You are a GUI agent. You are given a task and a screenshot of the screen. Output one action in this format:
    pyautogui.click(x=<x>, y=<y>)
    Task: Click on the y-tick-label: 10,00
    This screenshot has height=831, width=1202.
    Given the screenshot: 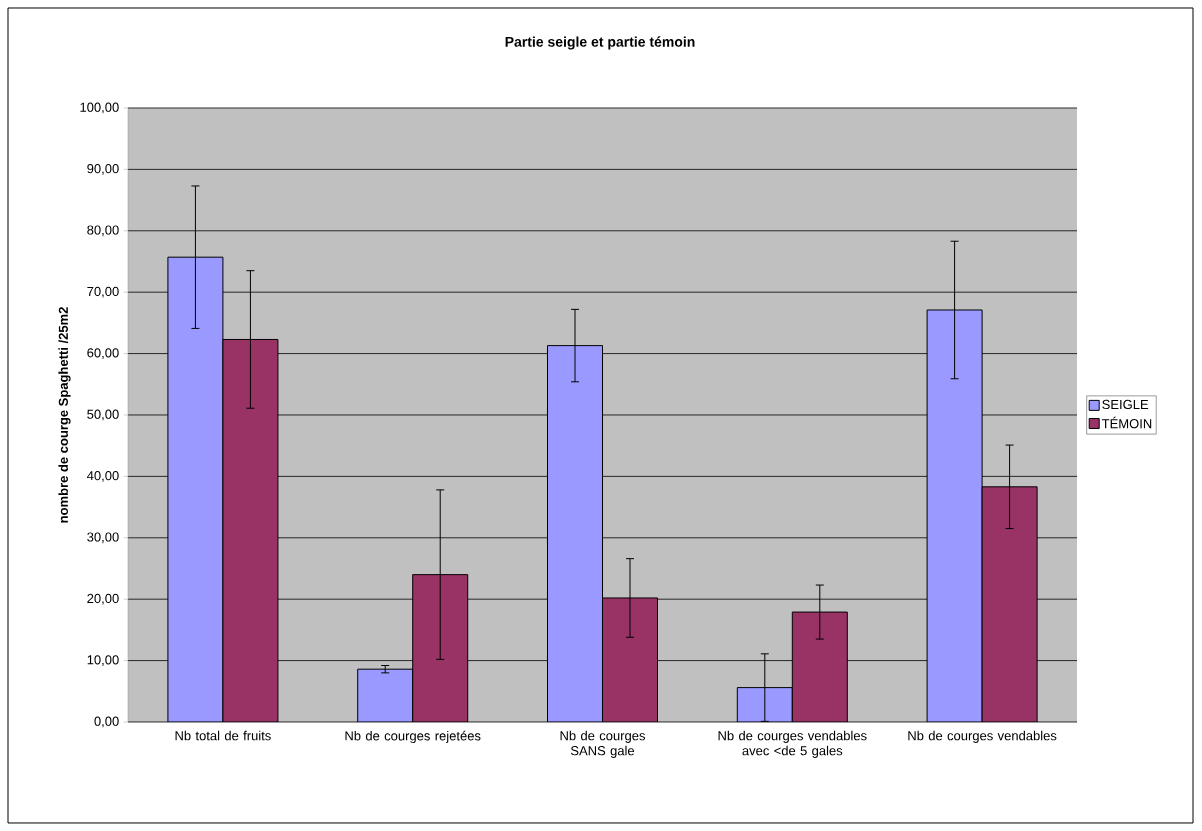 What is the action you would take?
    pyautogui.click(x=103, y=660)
    